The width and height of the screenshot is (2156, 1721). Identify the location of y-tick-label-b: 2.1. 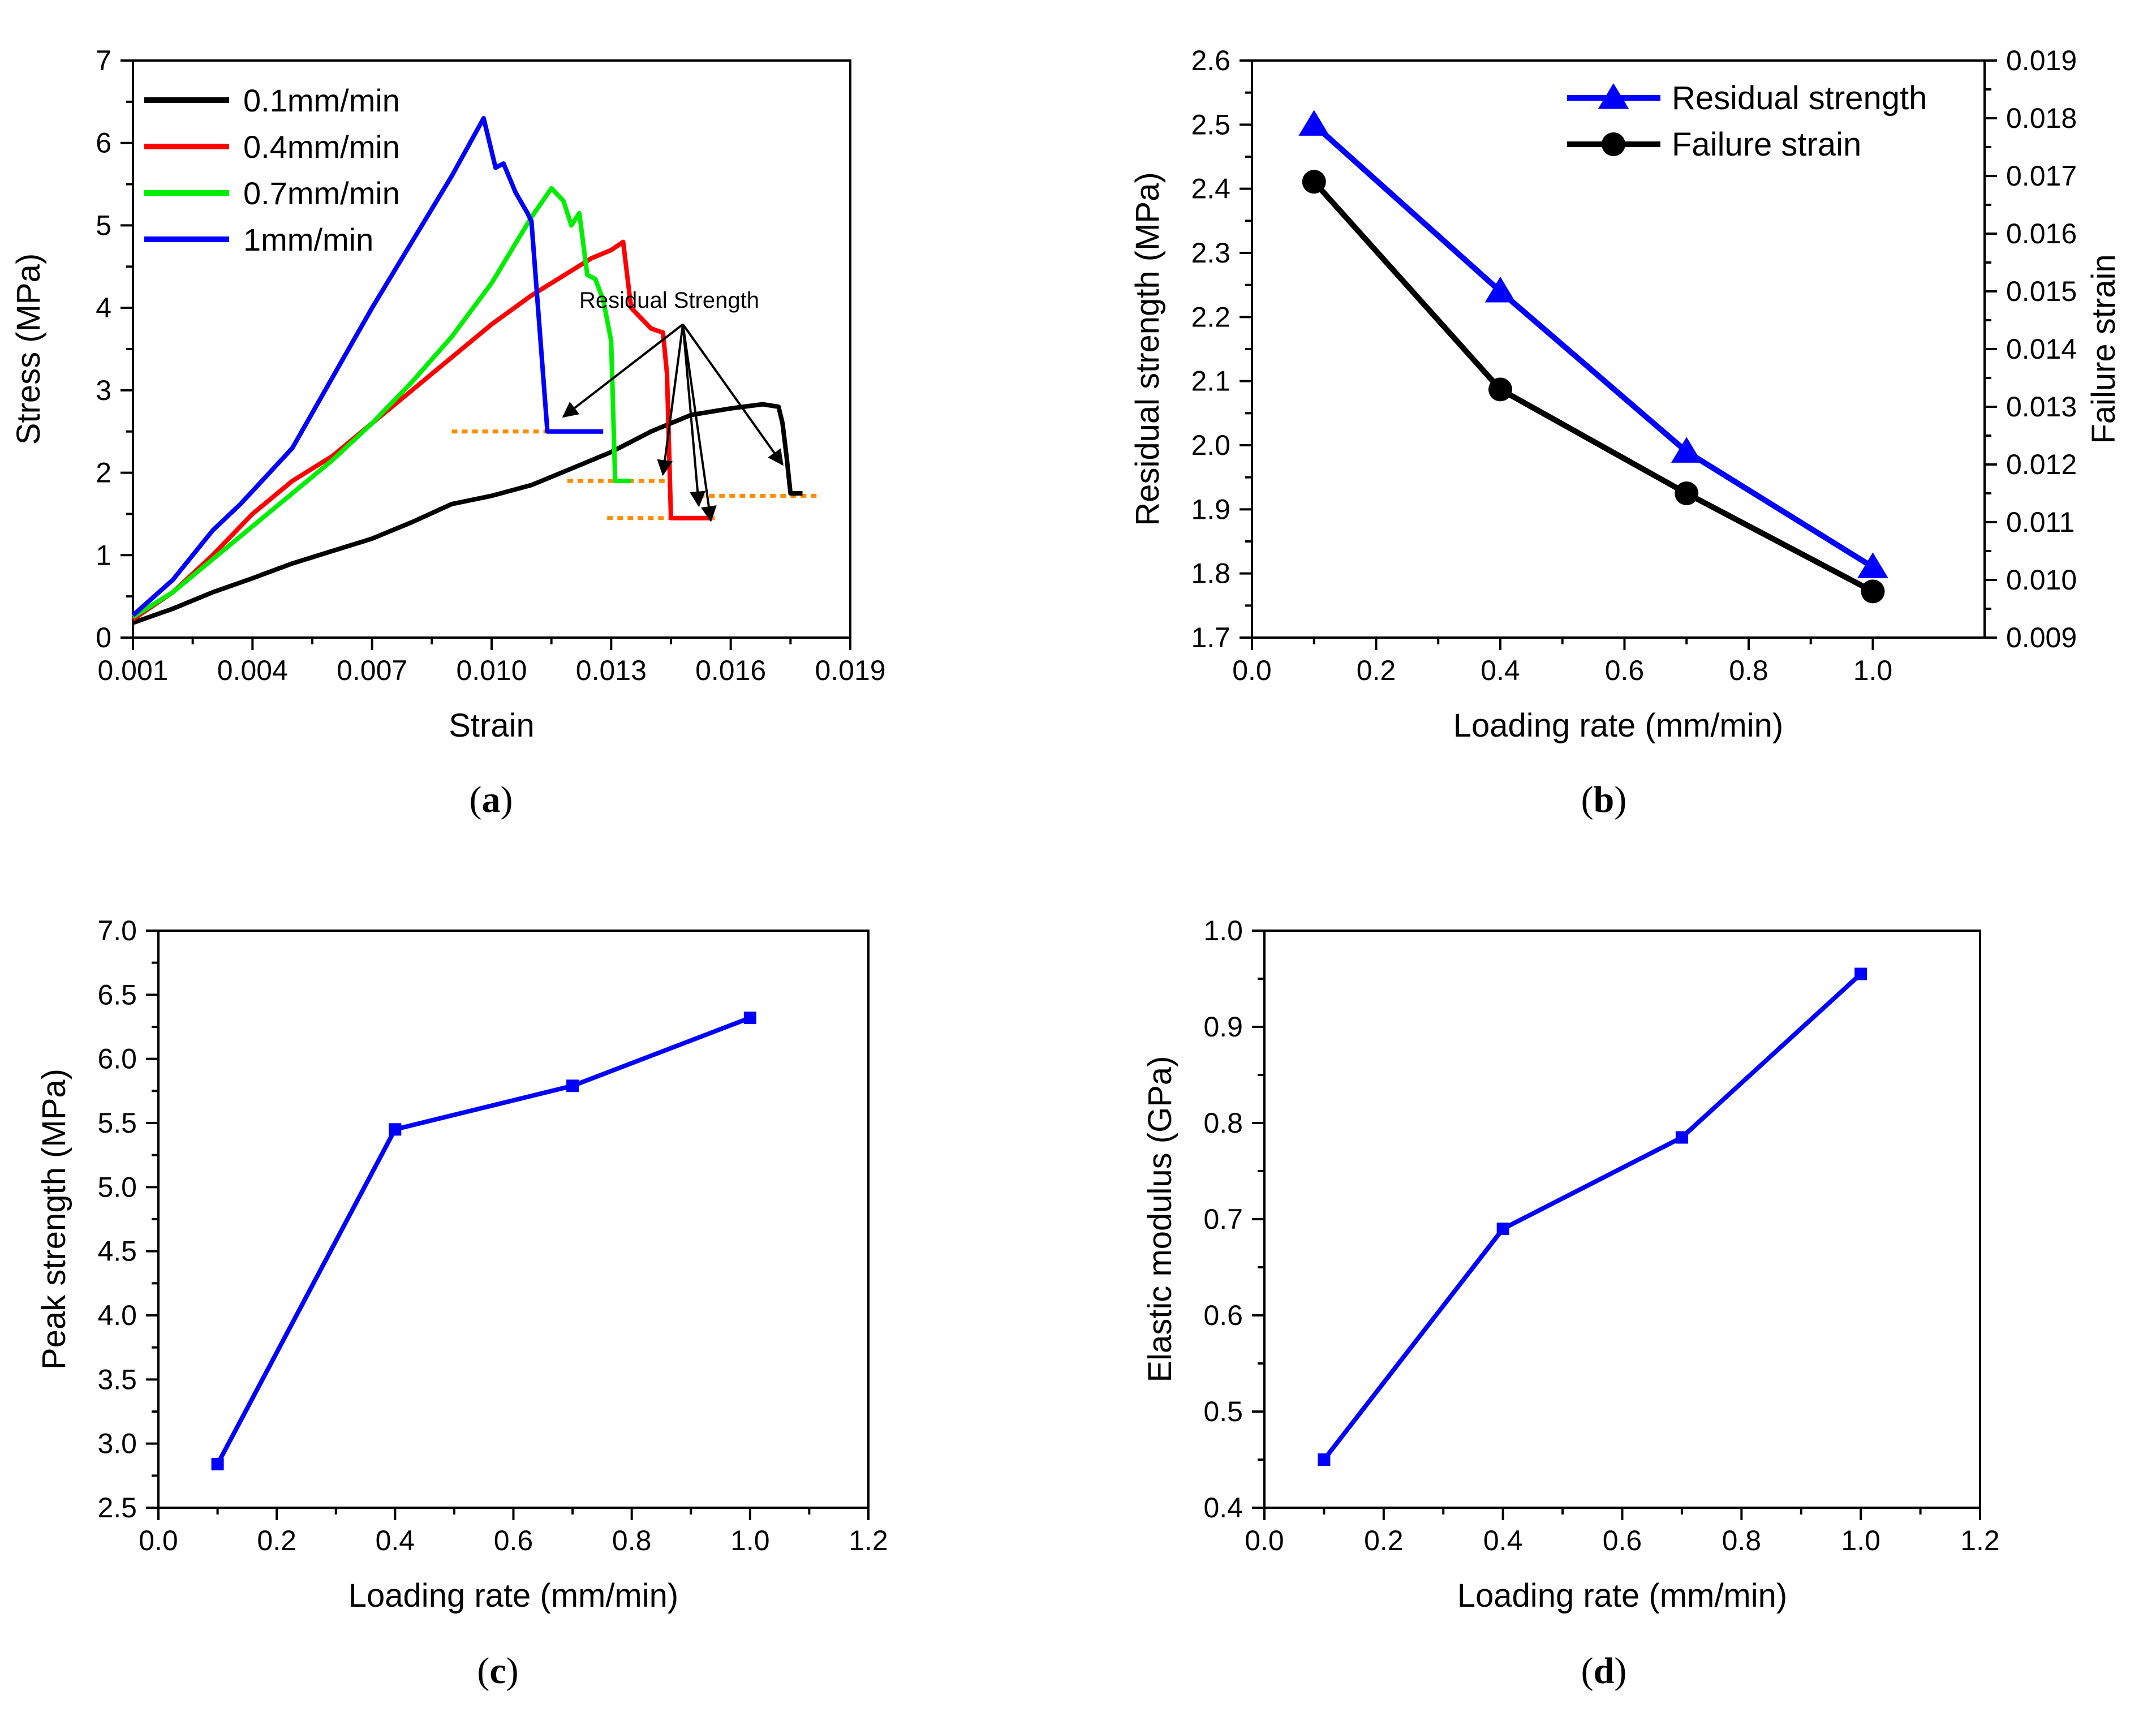
(1210, 381).